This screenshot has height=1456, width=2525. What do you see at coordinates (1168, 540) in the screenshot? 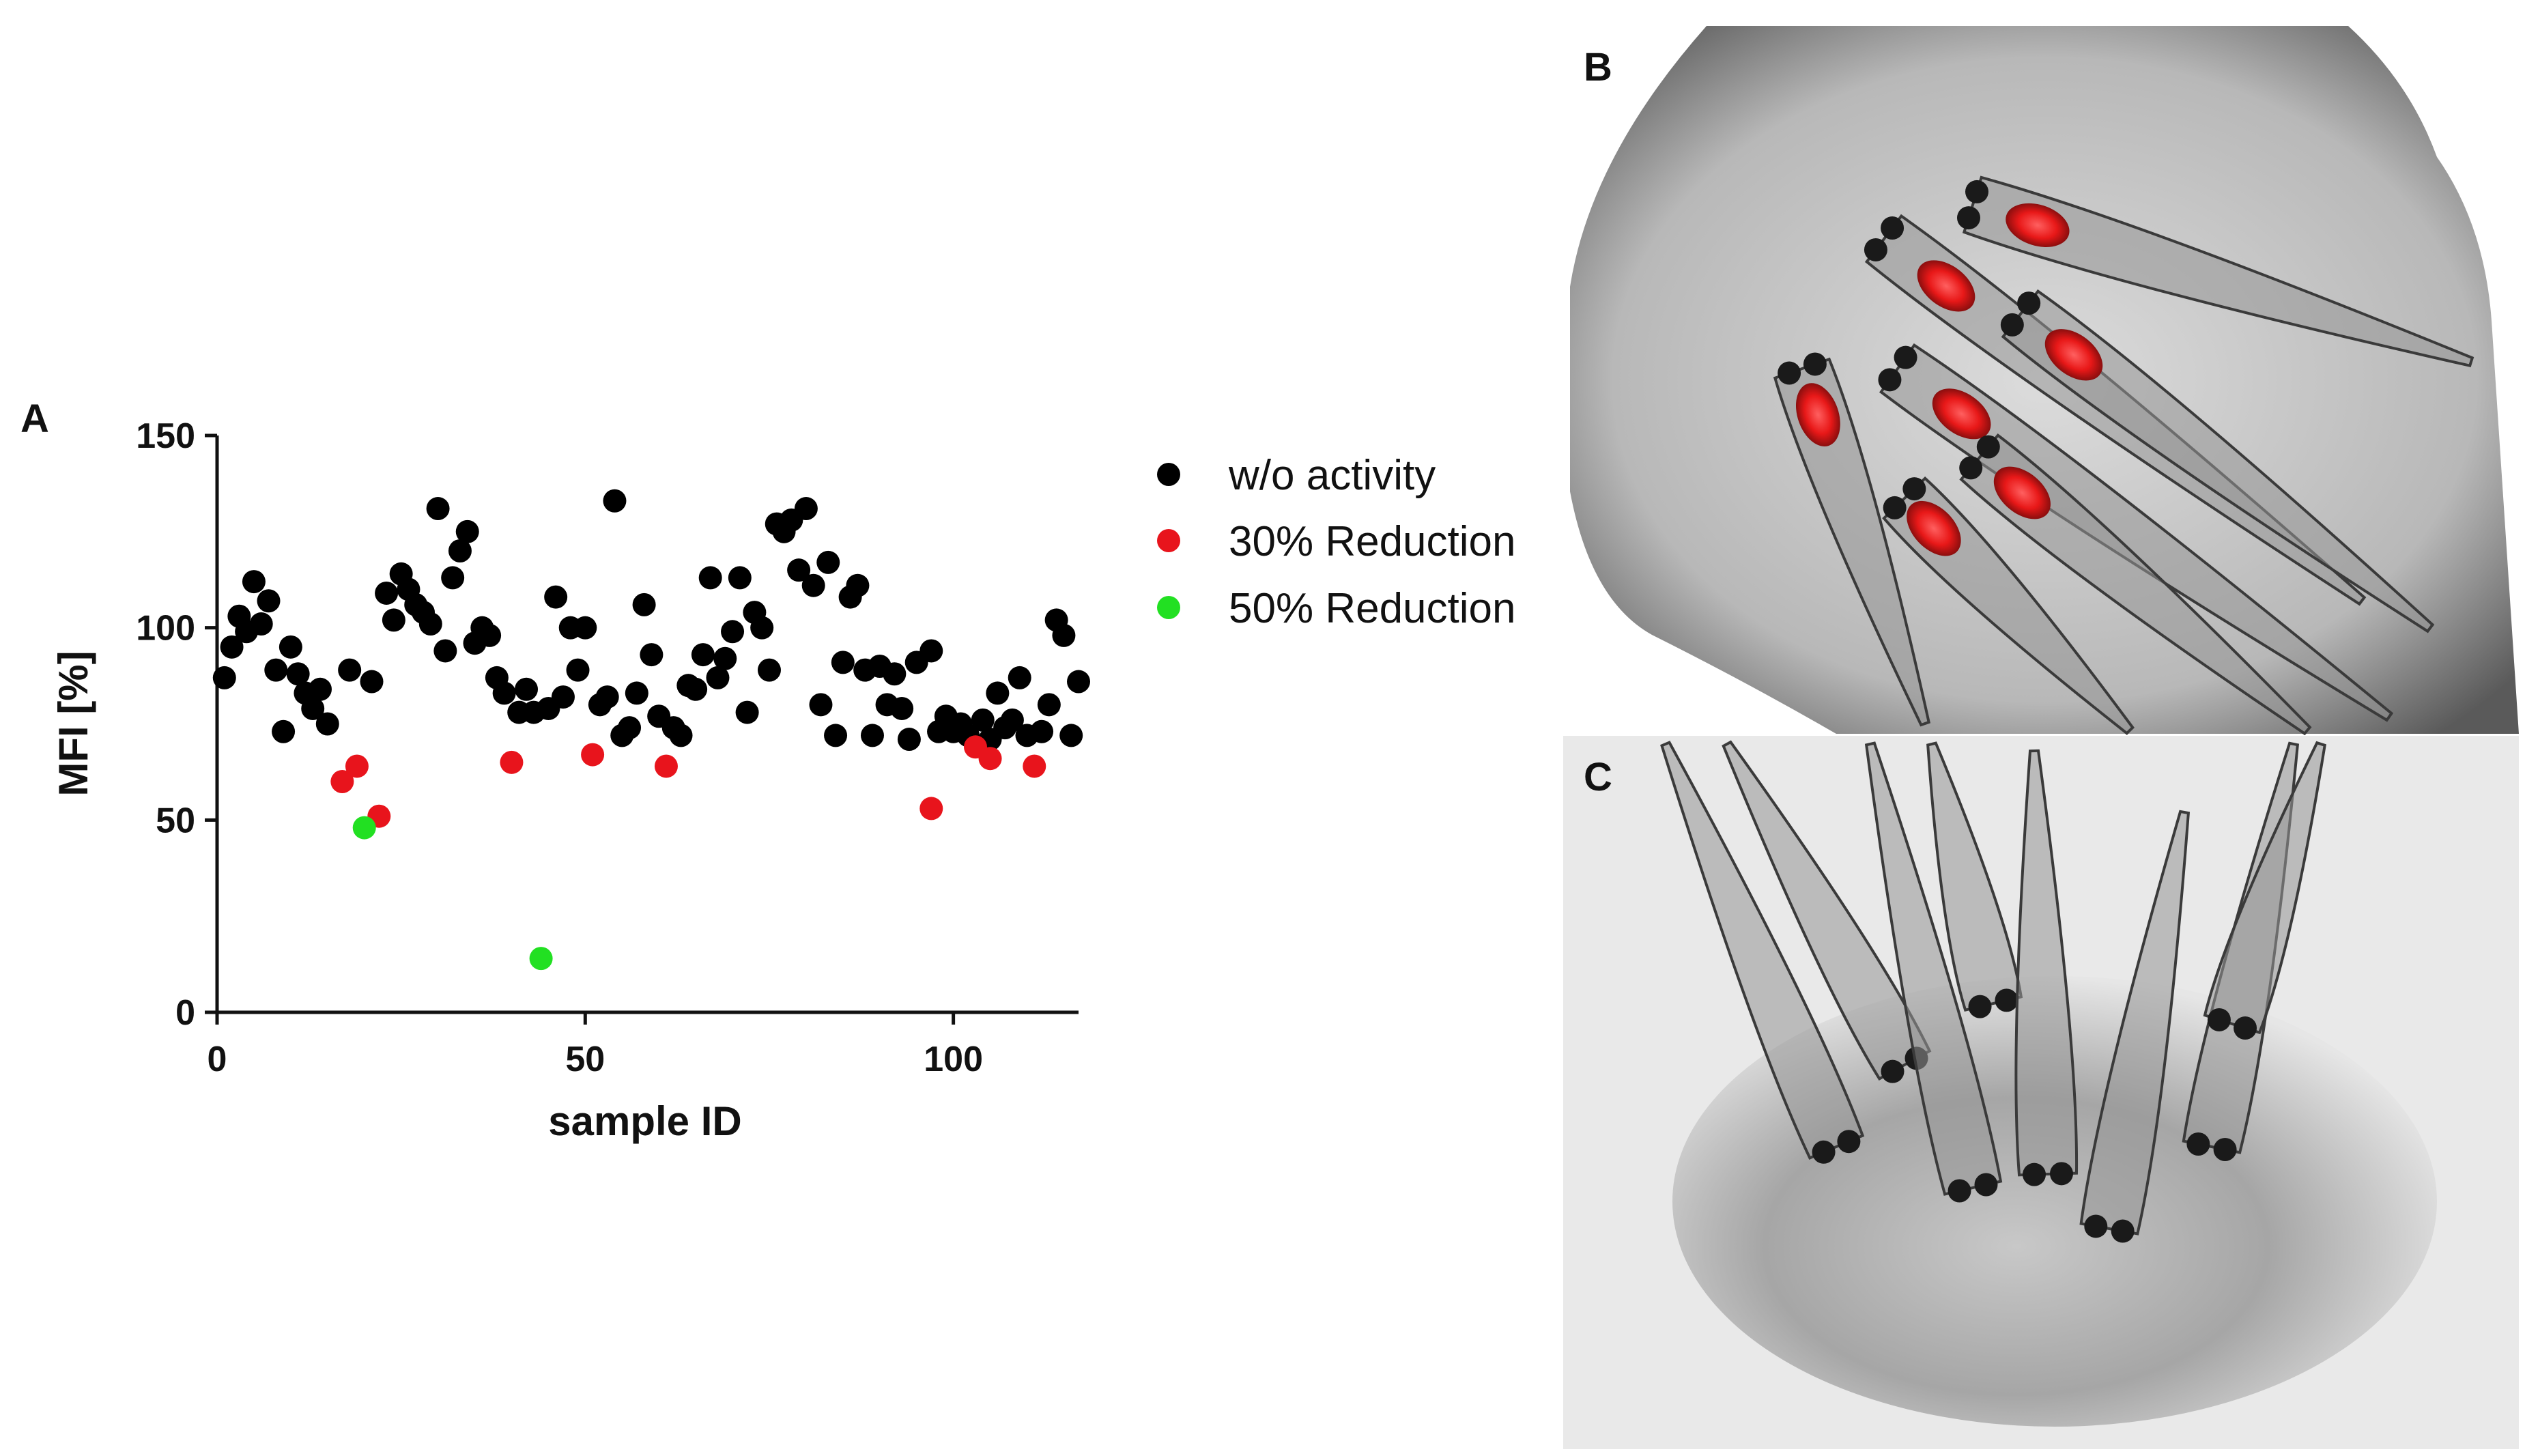
I see `legend-marker-30-reduction` at bounding box center [1168, 540].